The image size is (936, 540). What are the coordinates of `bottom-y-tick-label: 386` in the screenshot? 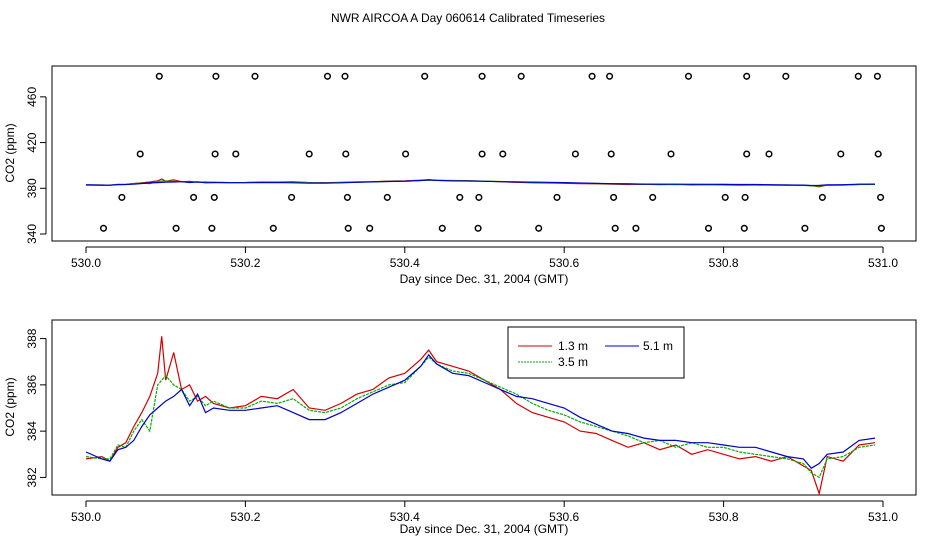 It's located at (32, 385).